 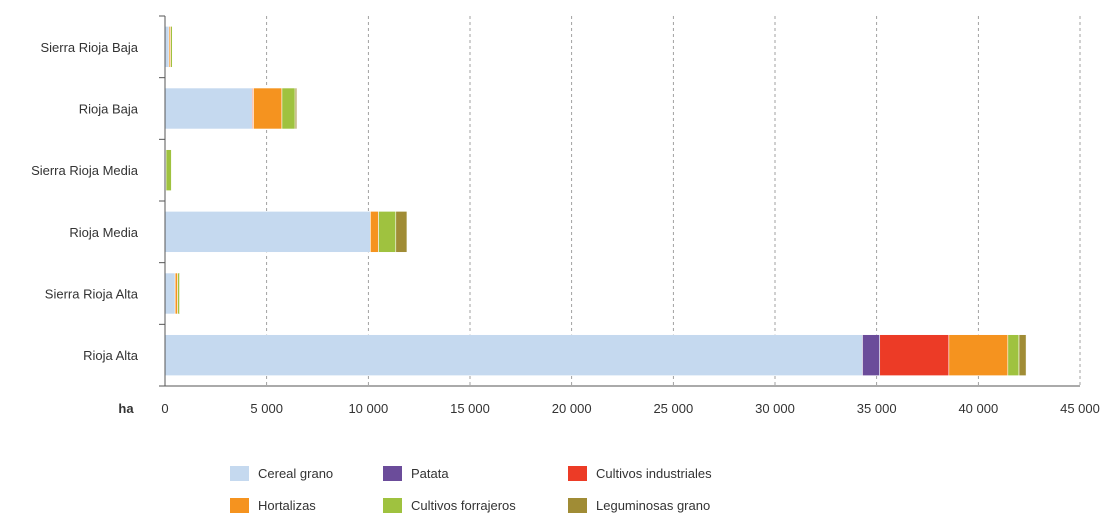 What do you see at coordinates (92, 294) in the screenshot?
I see `category-label: Sierra Rioja Alta` at bounding box center [92, 294].